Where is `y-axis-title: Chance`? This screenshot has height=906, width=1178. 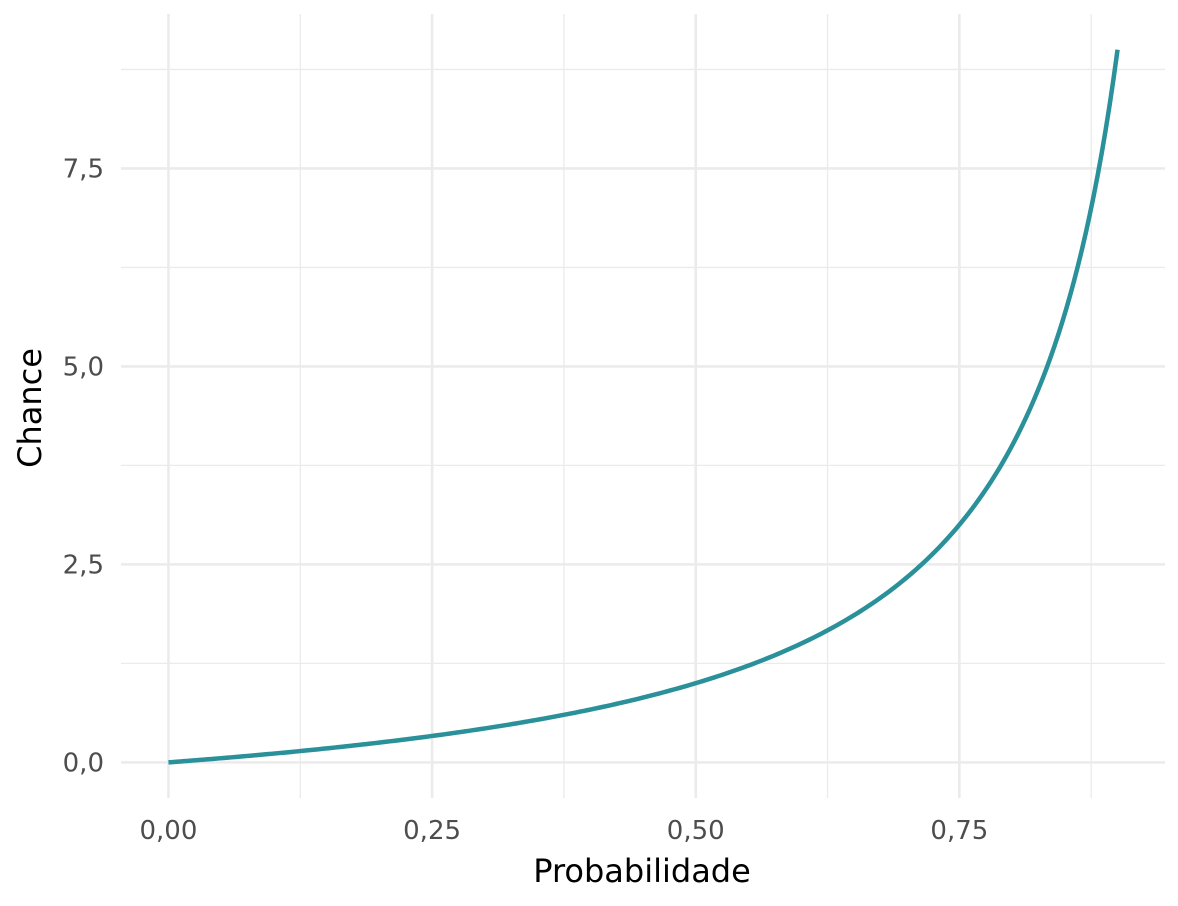
y-axis-title: Chance is located at coordinates (30, 408).